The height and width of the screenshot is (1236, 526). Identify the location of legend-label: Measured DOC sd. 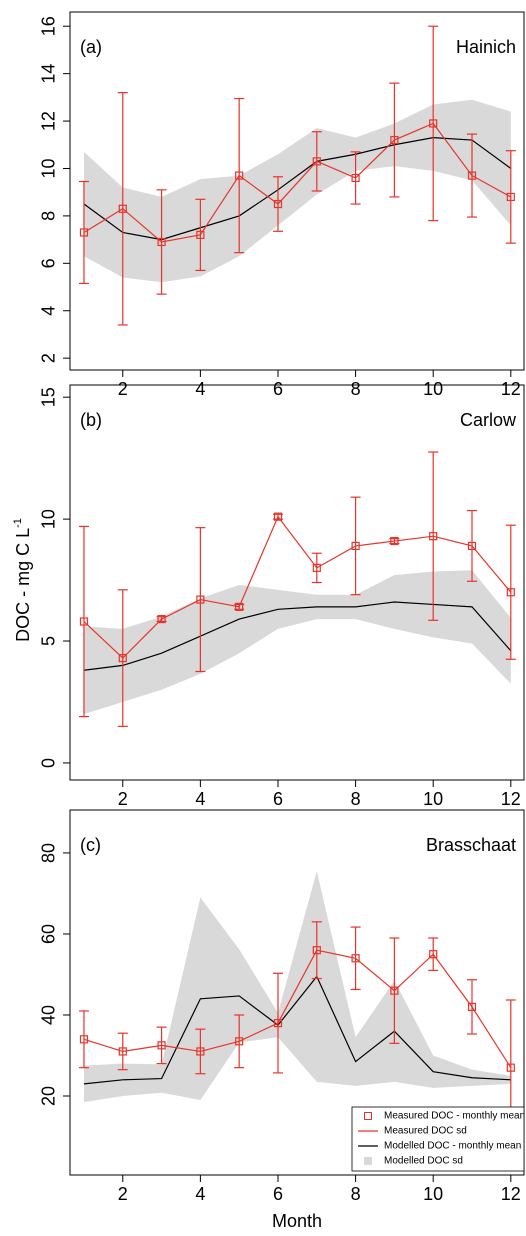
(425, 1131).